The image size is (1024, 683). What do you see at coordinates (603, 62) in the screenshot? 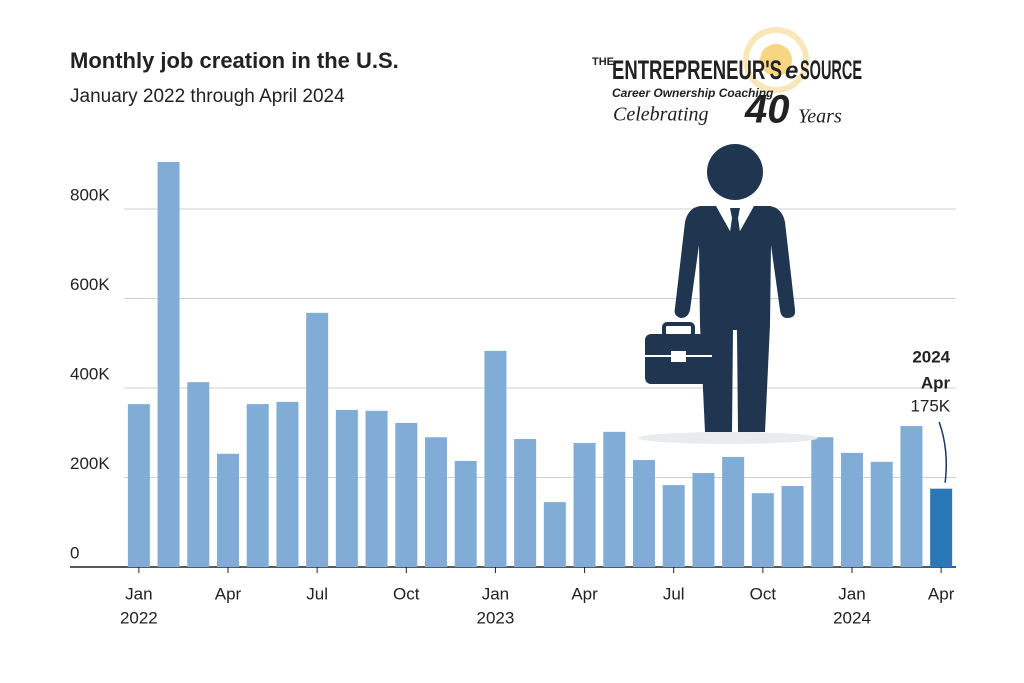
I see `logo-prefix: THE` at bounding box center [603, 62].